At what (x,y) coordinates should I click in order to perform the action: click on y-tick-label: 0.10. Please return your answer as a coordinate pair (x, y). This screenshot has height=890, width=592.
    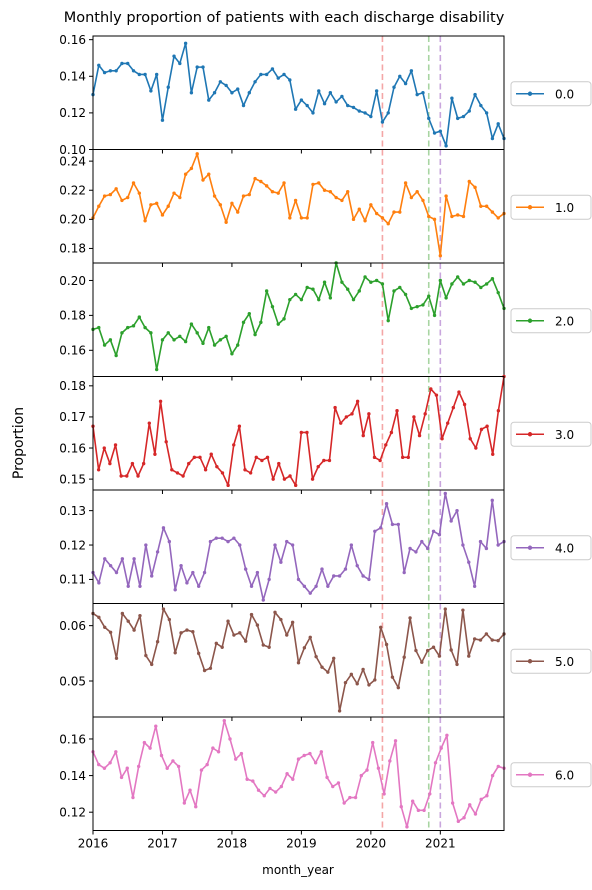
    Looking at the image, I should click on (72, 150).